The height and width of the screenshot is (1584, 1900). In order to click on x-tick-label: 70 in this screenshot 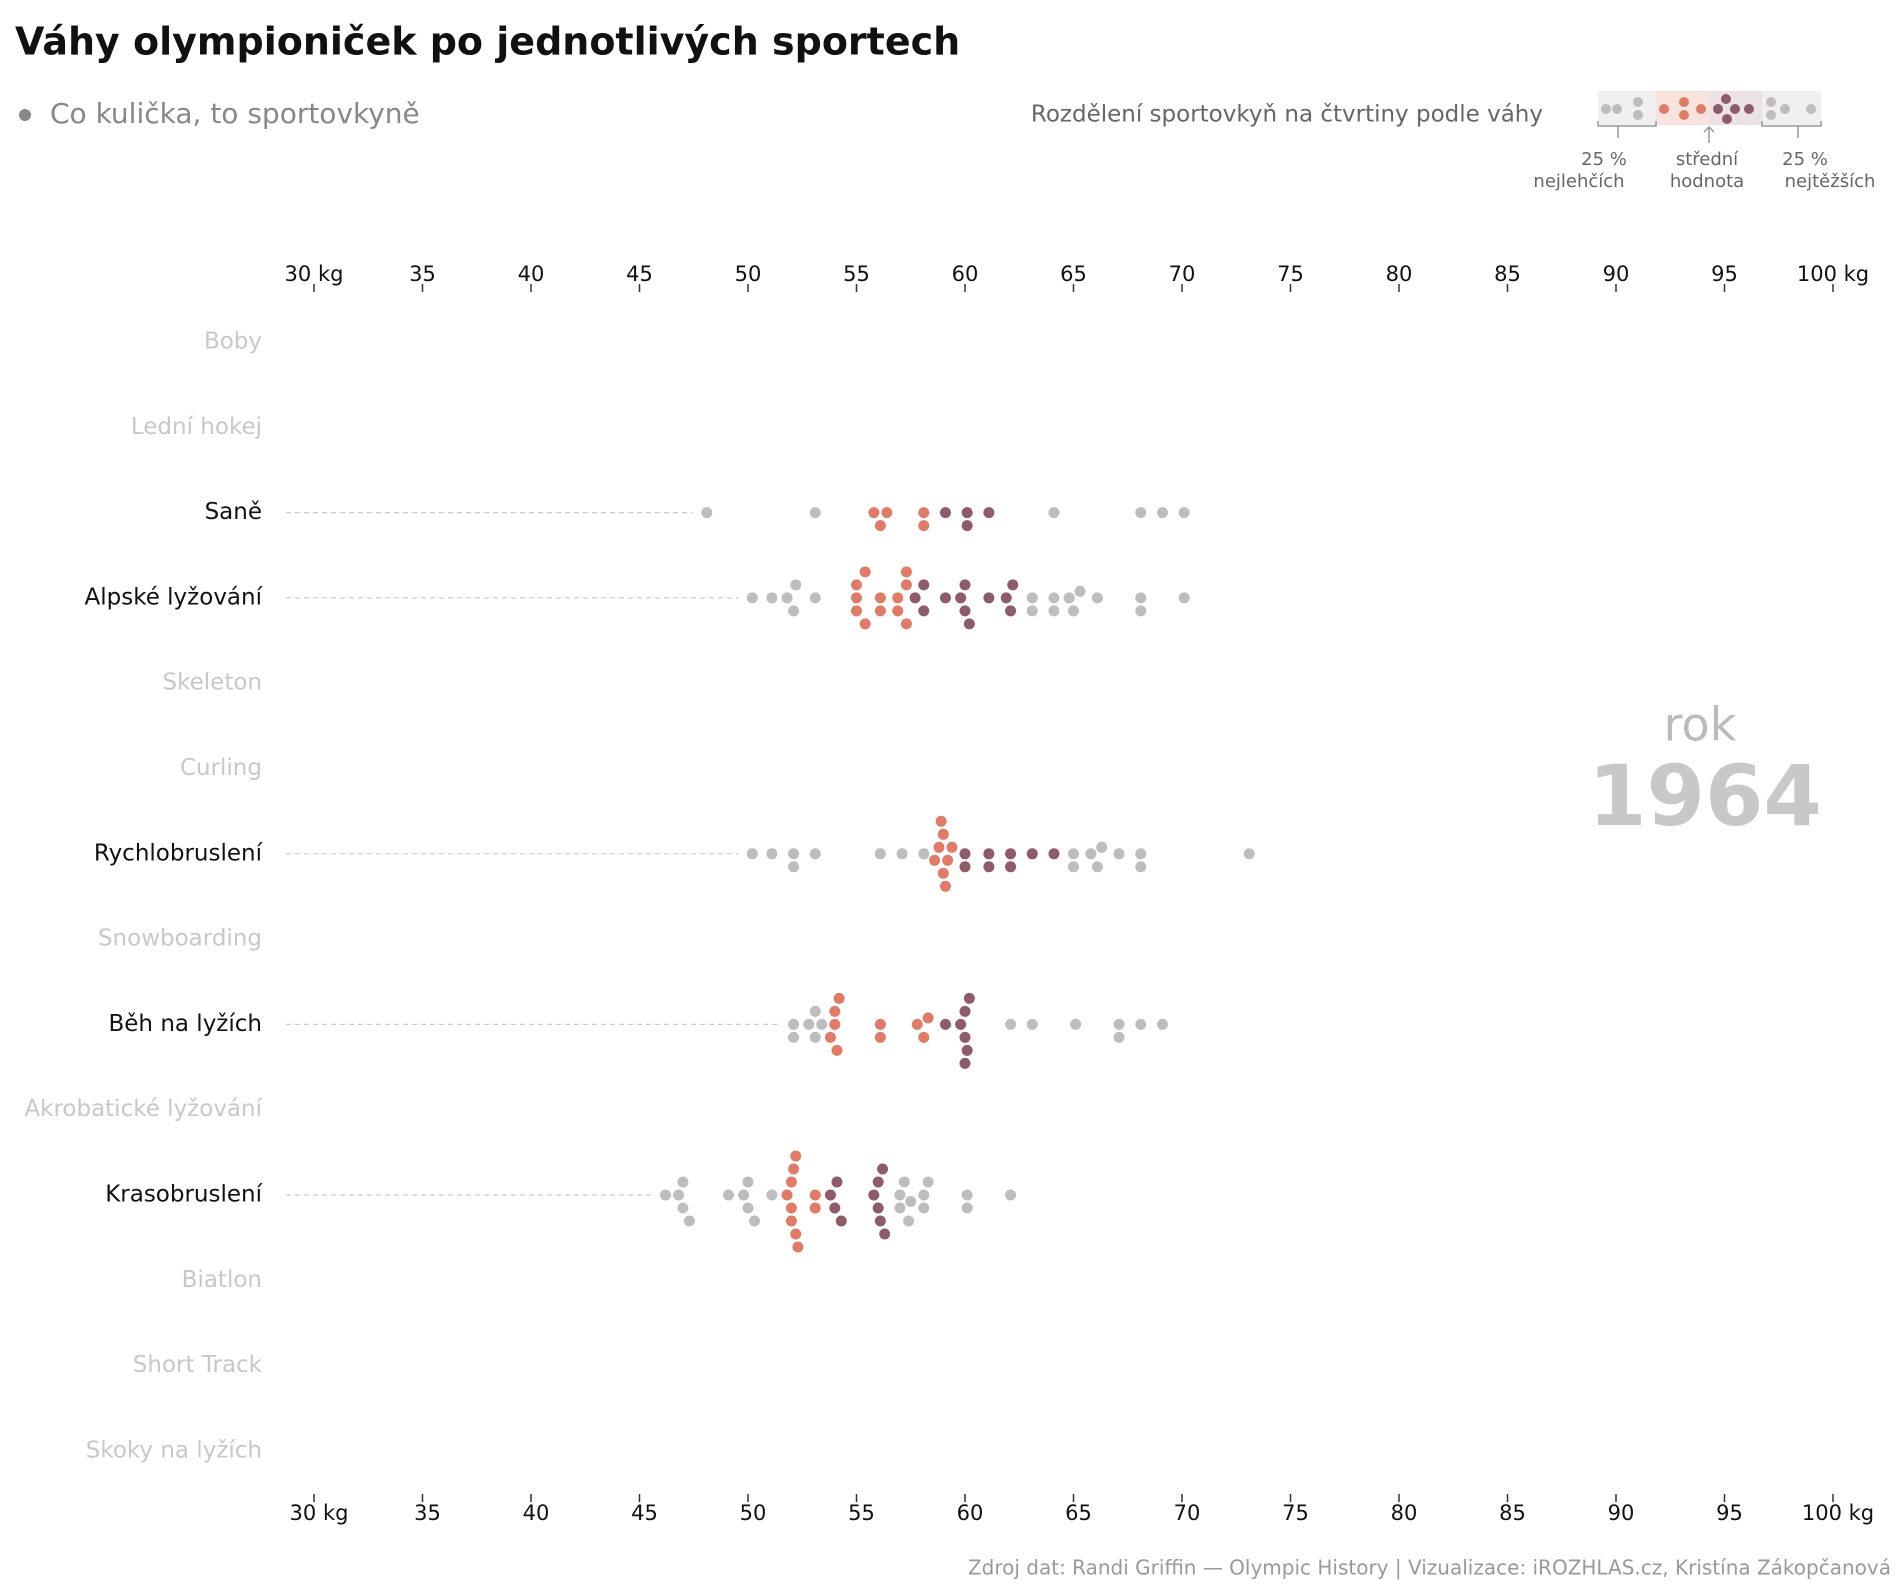, I will do `click(1187, 1513)`.